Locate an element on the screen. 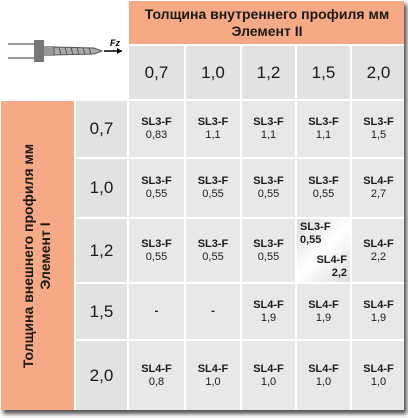 This screenshot has width=408, height=418. column-value-text: 1,5 is located at coordinates (323, 72).